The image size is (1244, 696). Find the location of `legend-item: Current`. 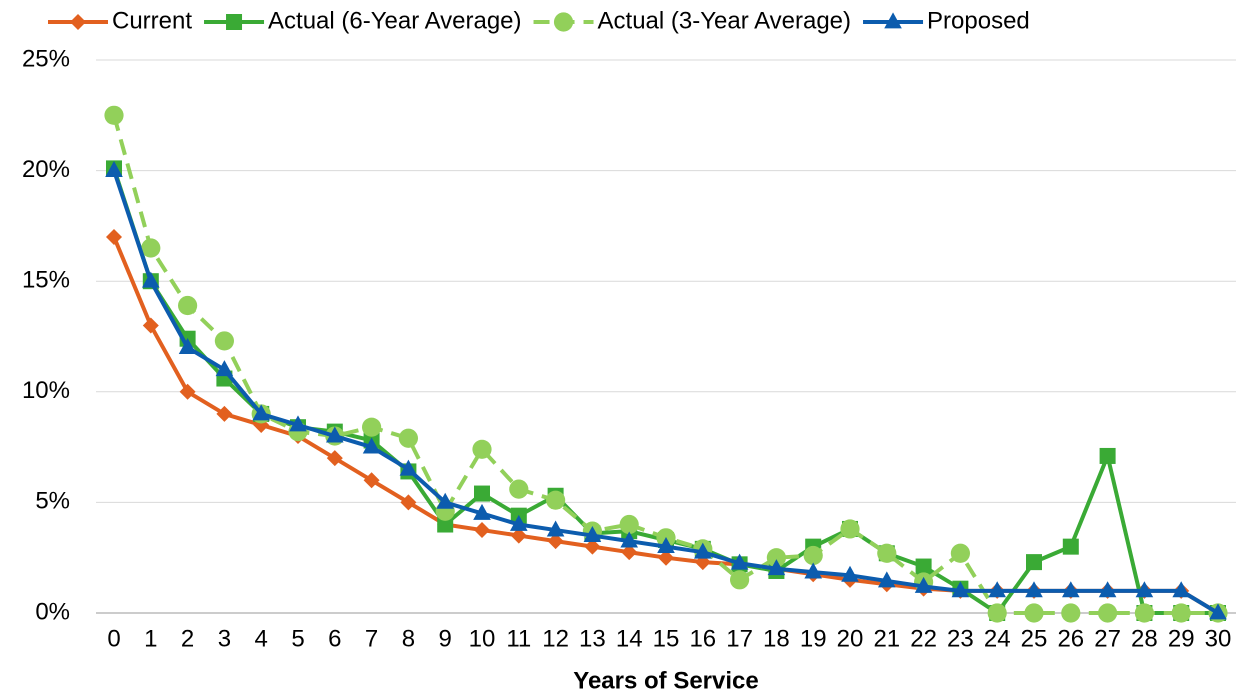

legend-item: Current is located at coordinates (120, 20).